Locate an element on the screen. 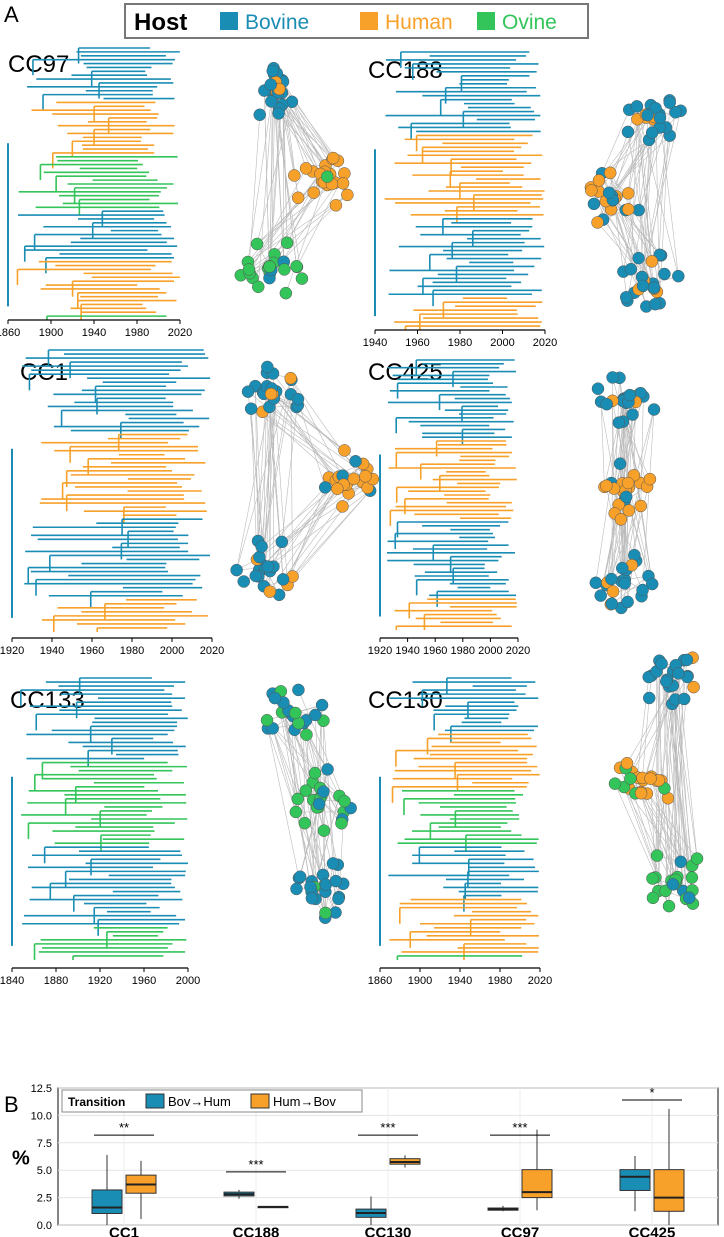 The height and width of the screenshot is (1237, 724). cluster-label: CC97 is located at coordinates (38, 64).